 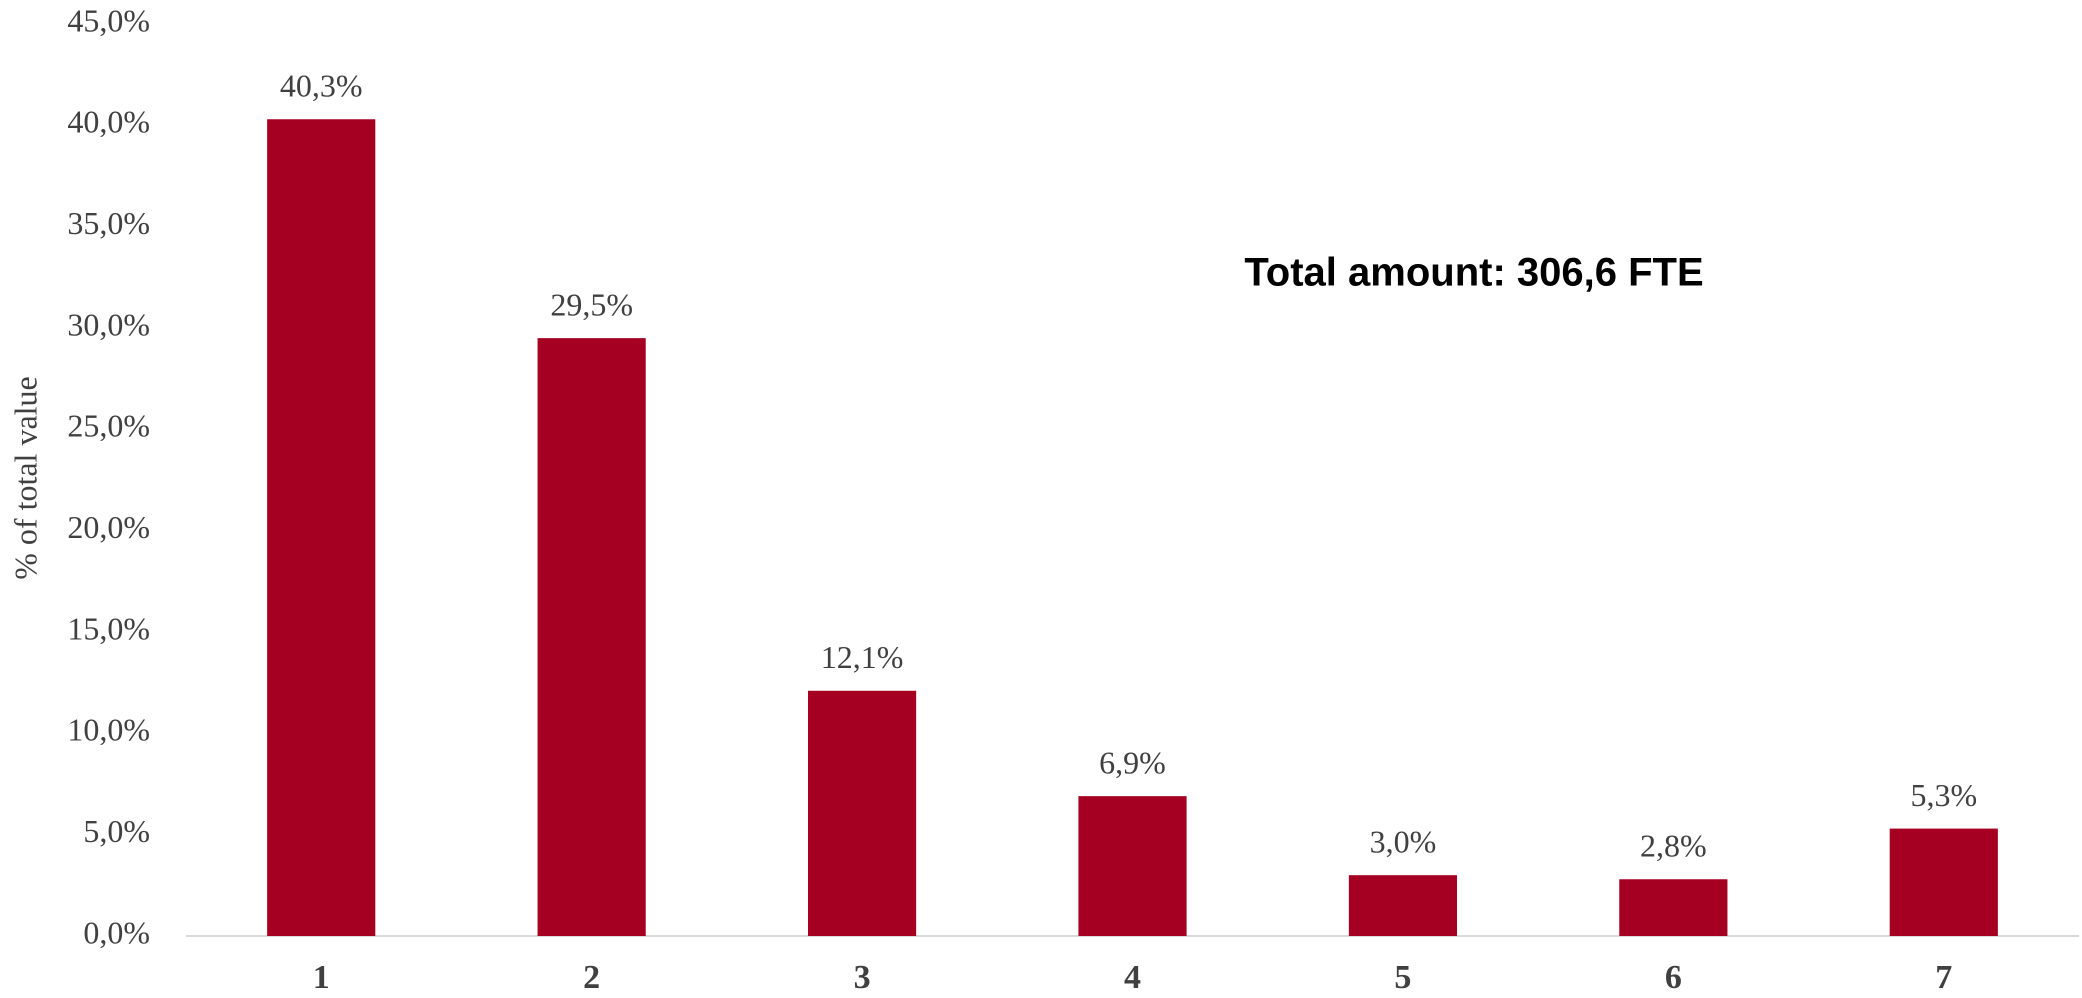 I want to click on y-tick-label: 25,0%, so click(x=108, y=426).